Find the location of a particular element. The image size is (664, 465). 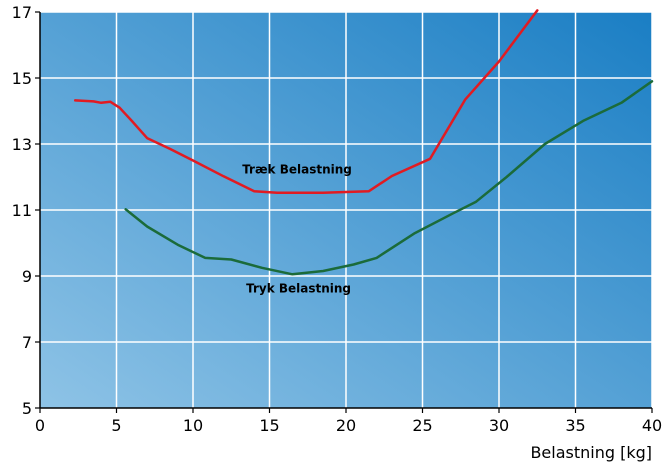

y-tick-label: 7 is located at coordinates (27, 342).